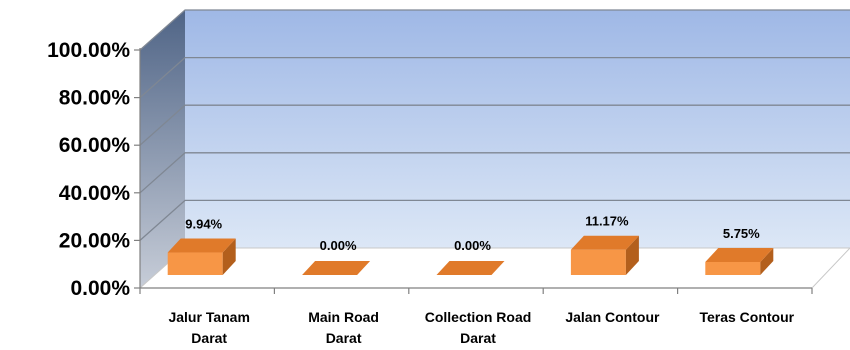 The height and width of the screenshot is (350, 850). I want to click on data-labels: 9.94% 0.00% 0.00% 11.17% 5.75%, so click(472, 233).